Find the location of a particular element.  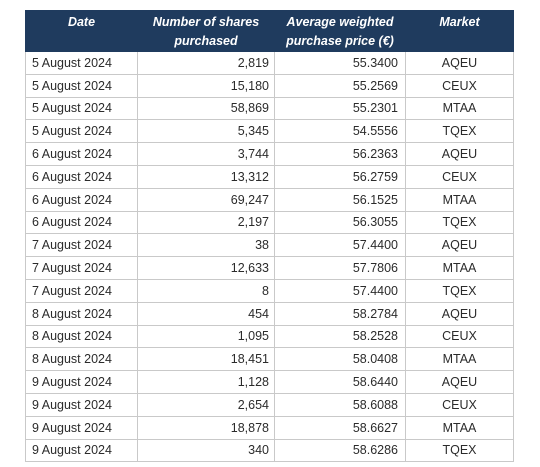

shares-cell: 2,819 is located at coordinates (206, 63).